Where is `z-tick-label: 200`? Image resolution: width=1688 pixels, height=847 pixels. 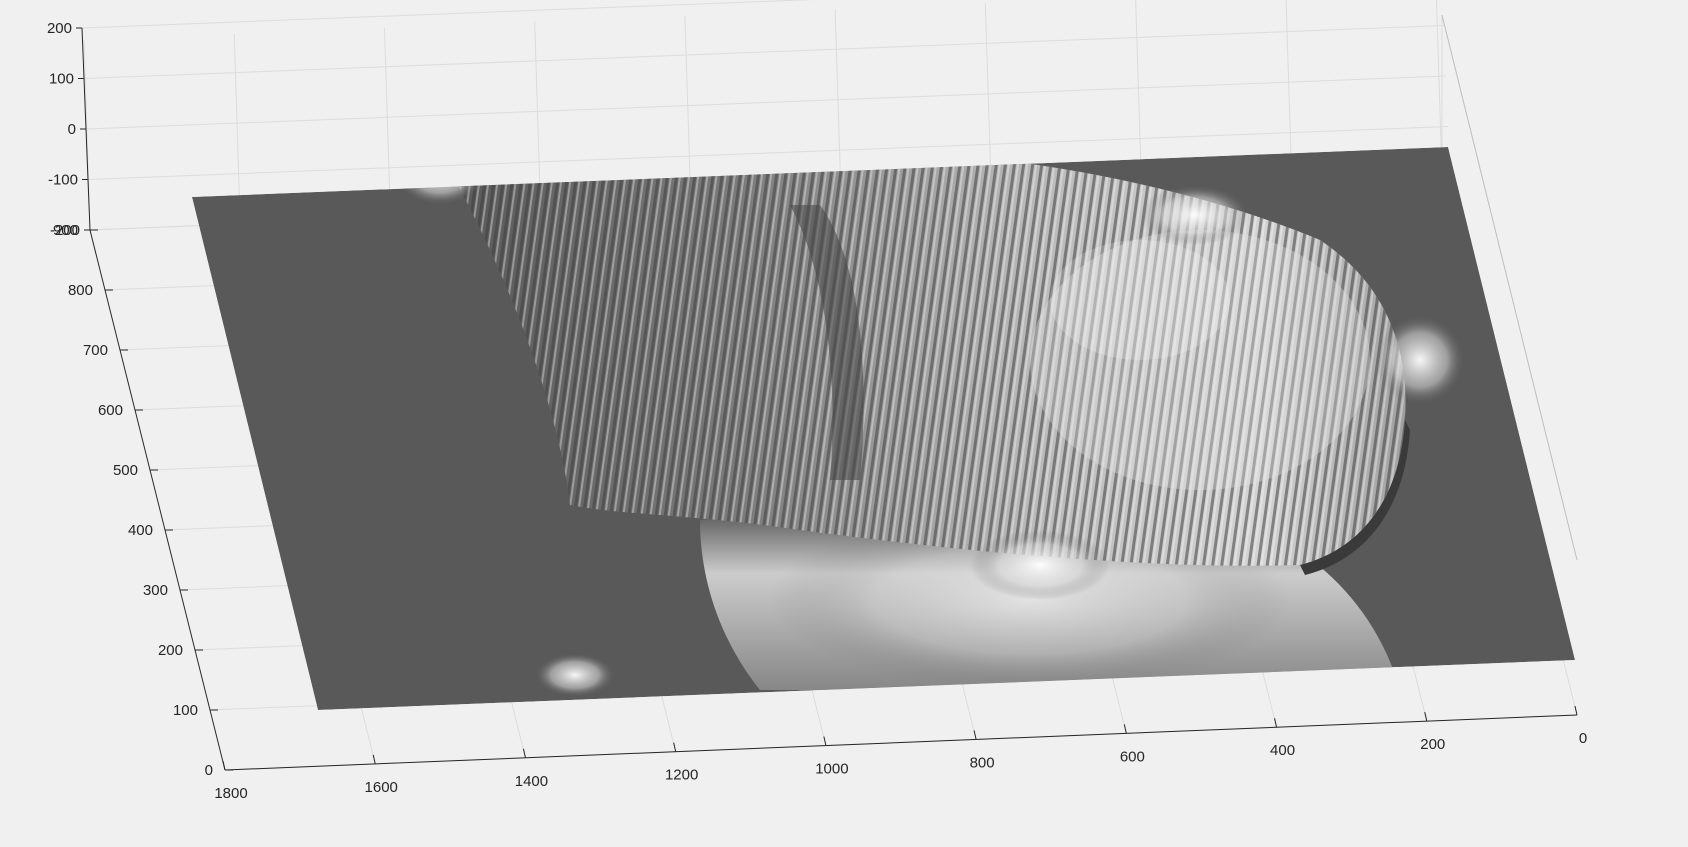
z-tick-label: 200 is located at coordinates (59, 28).